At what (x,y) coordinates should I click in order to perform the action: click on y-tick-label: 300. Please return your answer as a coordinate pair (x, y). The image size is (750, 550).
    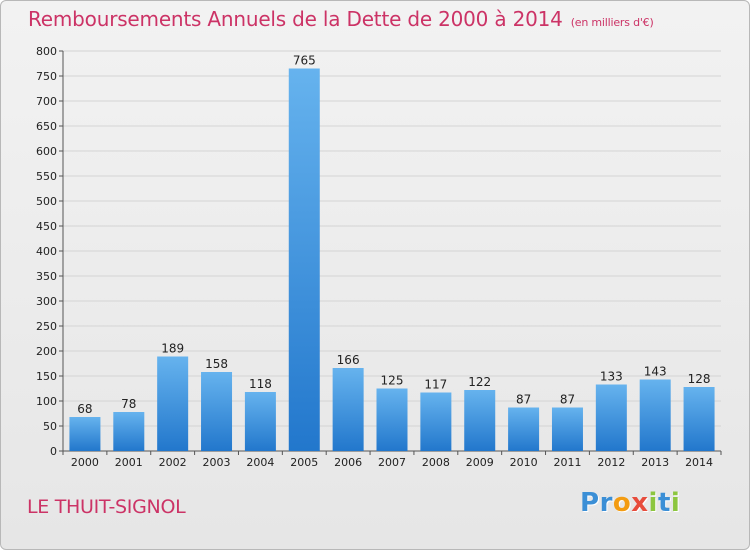
    Looking at the image, I should click on (46, 301).